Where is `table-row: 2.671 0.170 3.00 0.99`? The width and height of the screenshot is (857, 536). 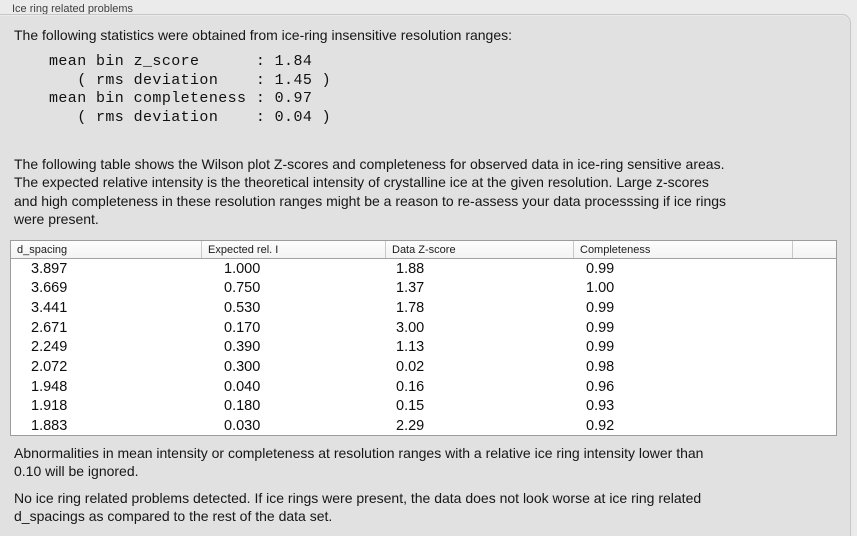
table-row: 2.671 0.170 3.00 0.99 is located at coordinates (423, 328).